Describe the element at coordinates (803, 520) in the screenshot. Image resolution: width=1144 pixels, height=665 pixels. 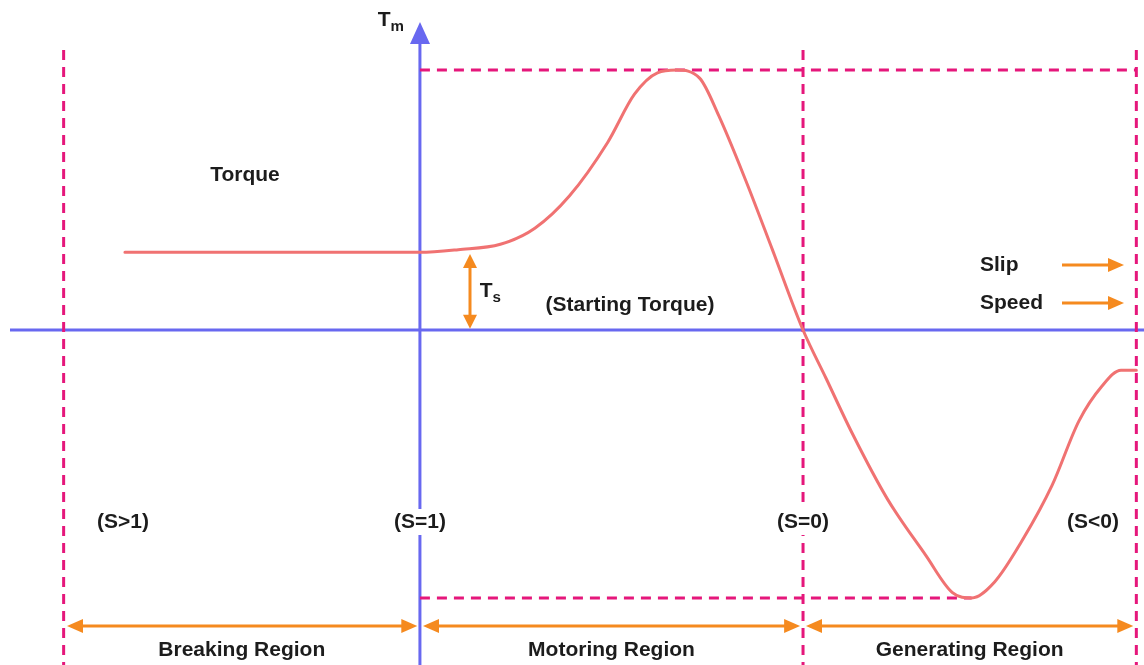
I see `x-tick-label: (S=0)` at that location.